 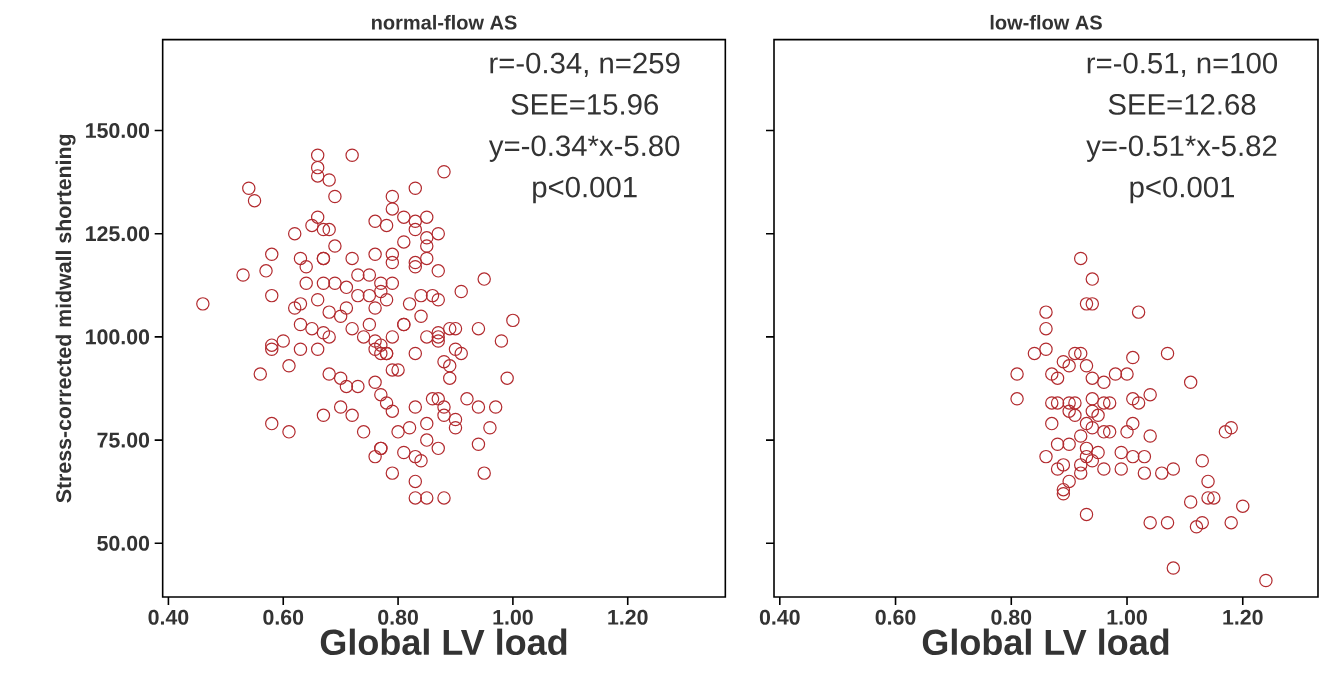 What do you see at coordinates (1046, 22) in the screenshot?
I see `chart-title: low-flow AS` at bounding box center [1046, 22].